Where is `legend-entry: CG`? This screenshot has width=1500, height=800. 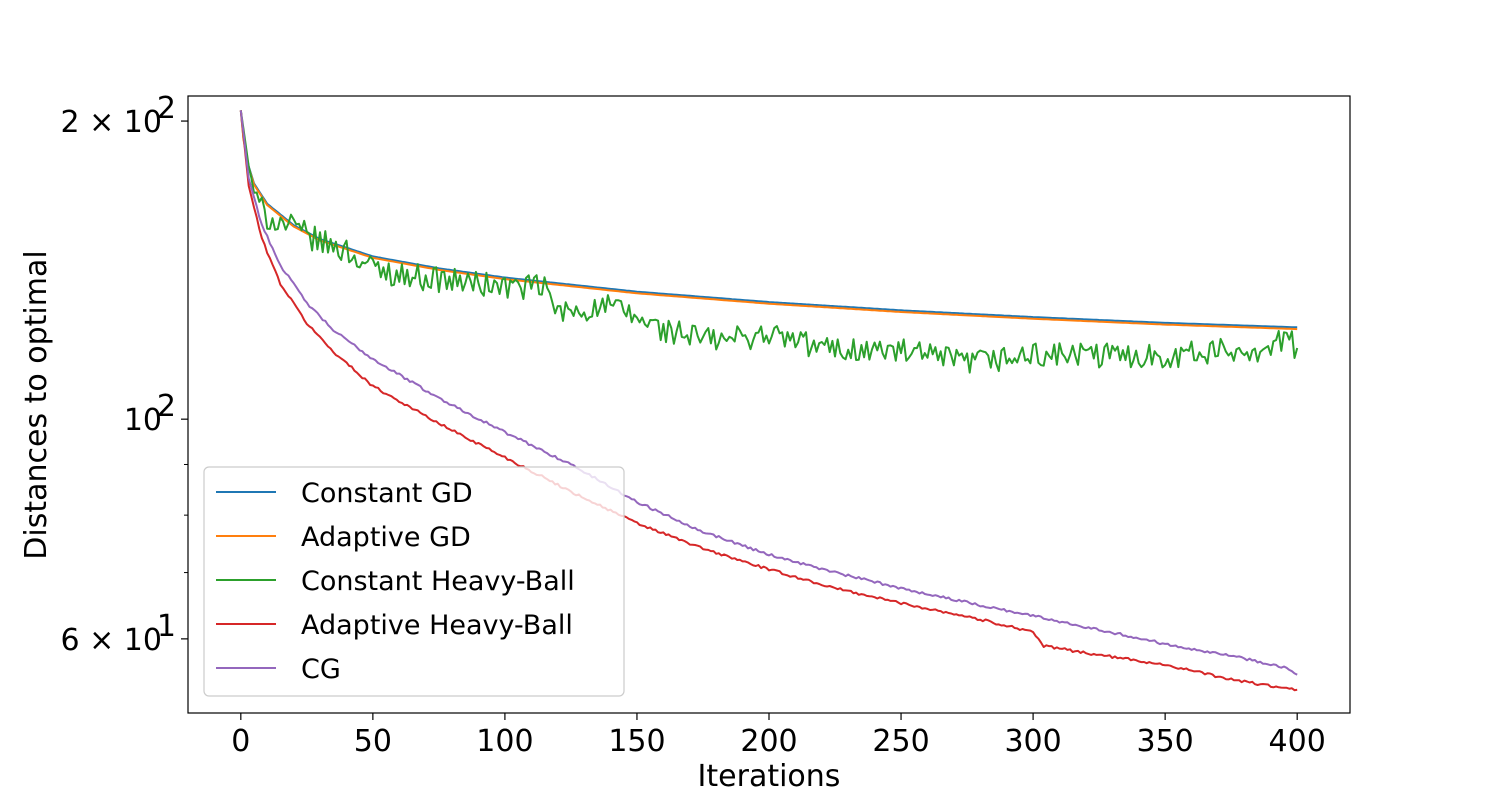 legend-entry: CG is located at coordinates (321, 669).